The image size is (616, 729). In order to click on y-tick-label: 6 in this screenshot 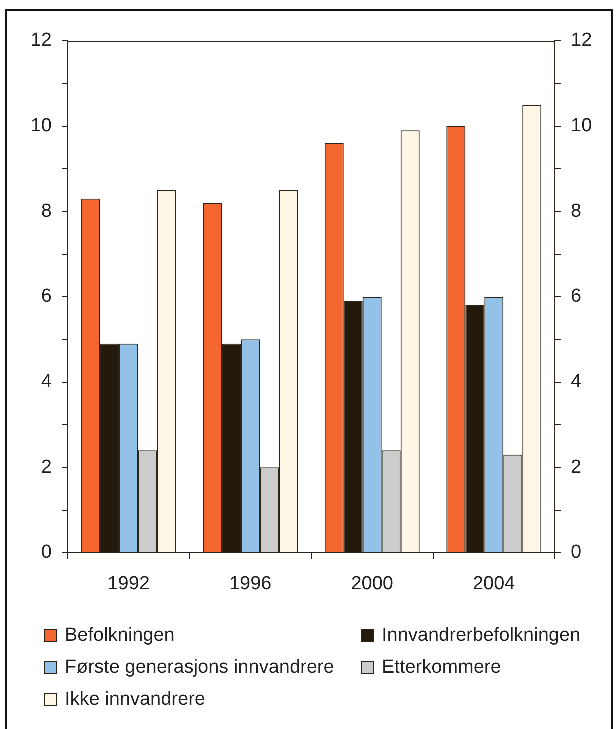, I will do `click(46, 297)`.